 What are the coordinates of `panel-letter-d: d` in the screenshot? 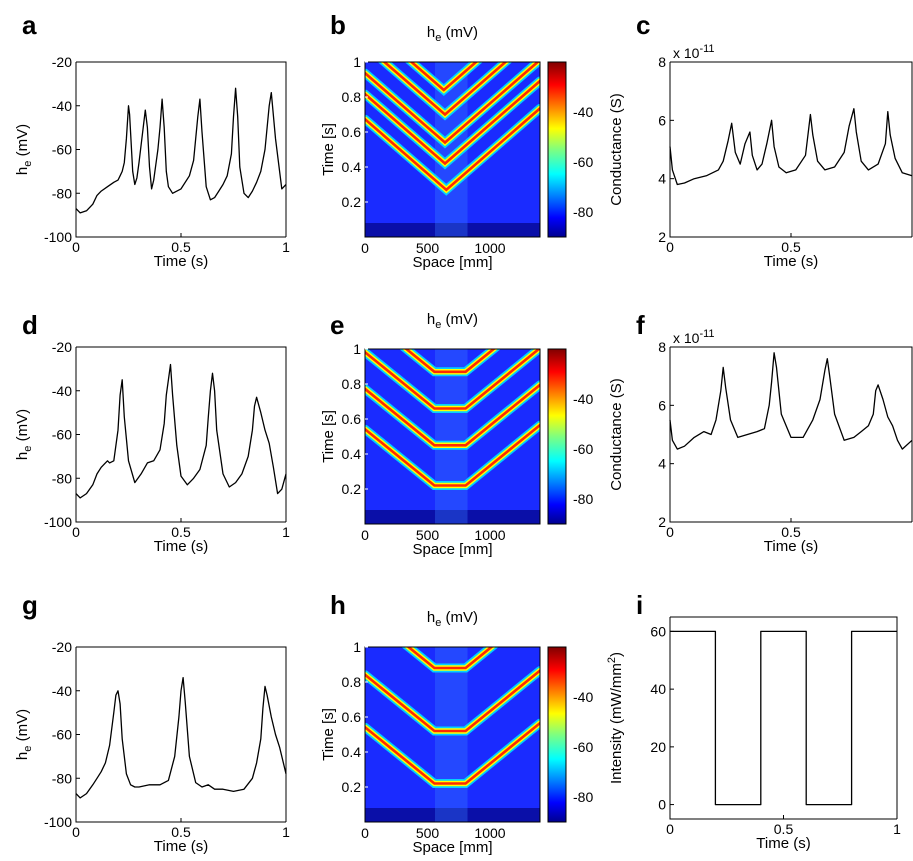 It's located at (30, 325).